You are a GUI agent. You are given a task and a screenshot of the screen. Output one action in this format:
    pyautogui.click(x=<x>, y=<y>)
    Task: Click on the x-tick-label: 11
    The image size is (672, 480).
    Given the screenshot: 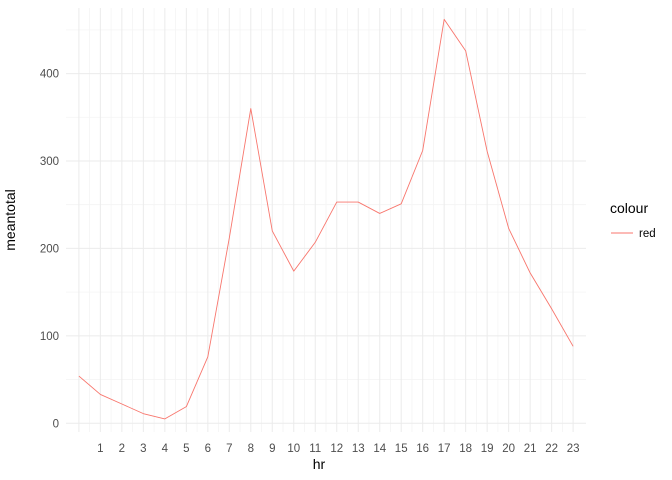 What is the action you would take?
    pyautogui.click(x=315, y=449)
    